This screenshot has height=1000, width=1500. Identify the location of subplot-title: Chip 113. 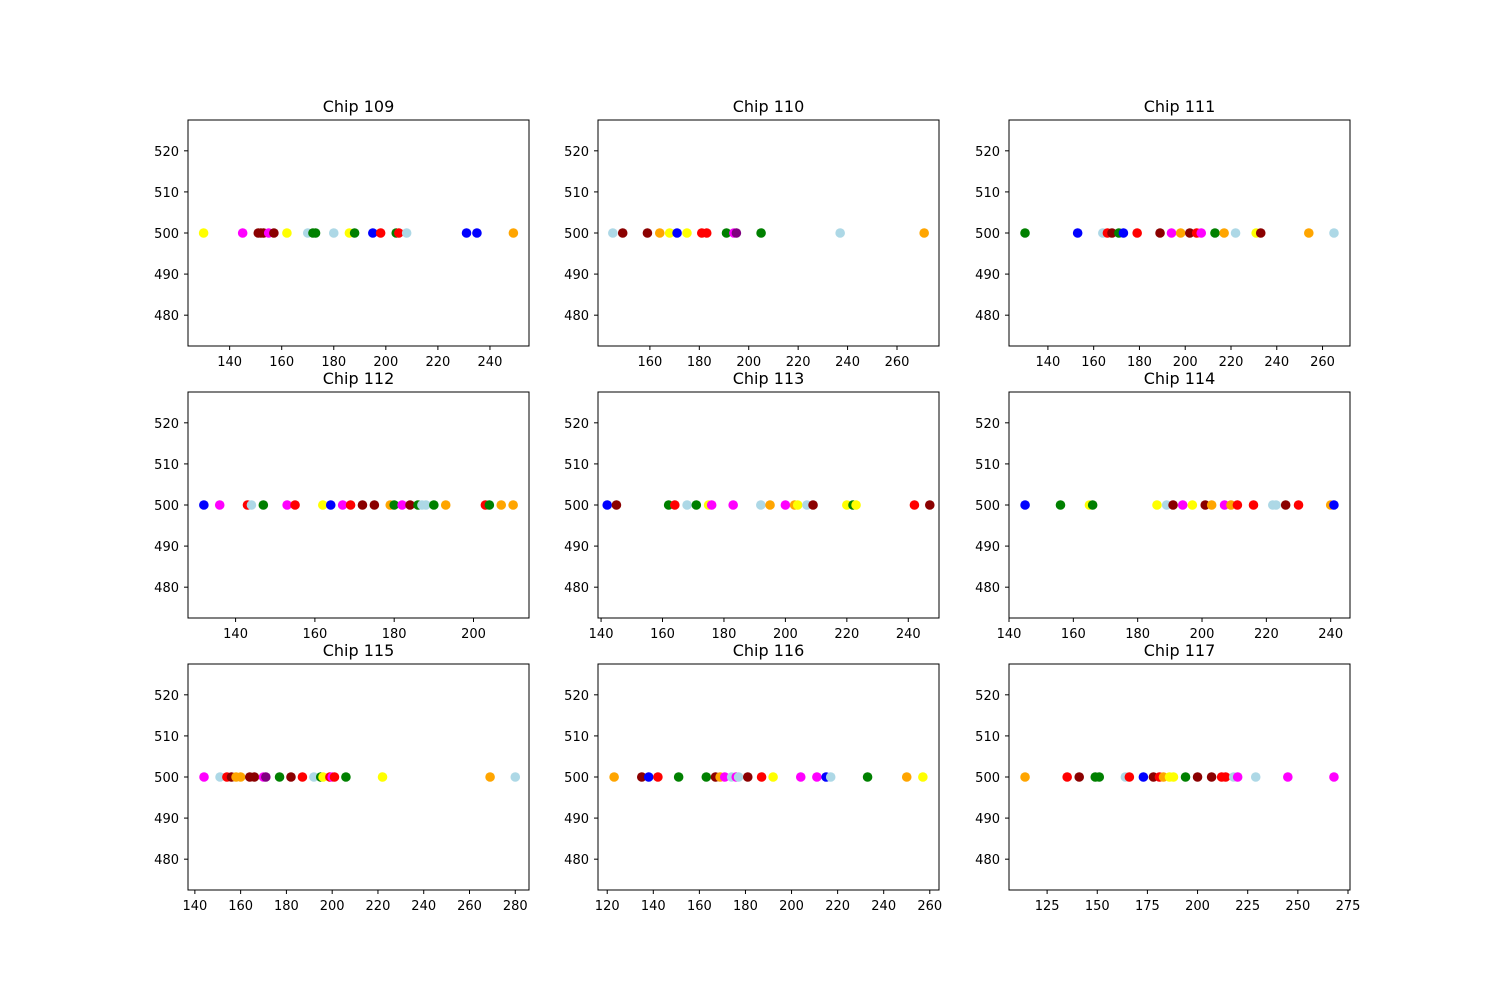
(769, 378).